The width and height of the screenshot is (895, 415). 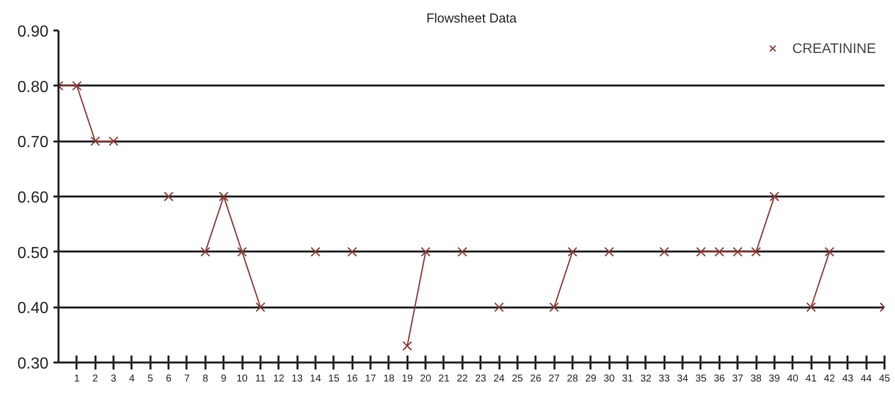 I want to click on x-tick-label: 20, so click(x=426, y=379).